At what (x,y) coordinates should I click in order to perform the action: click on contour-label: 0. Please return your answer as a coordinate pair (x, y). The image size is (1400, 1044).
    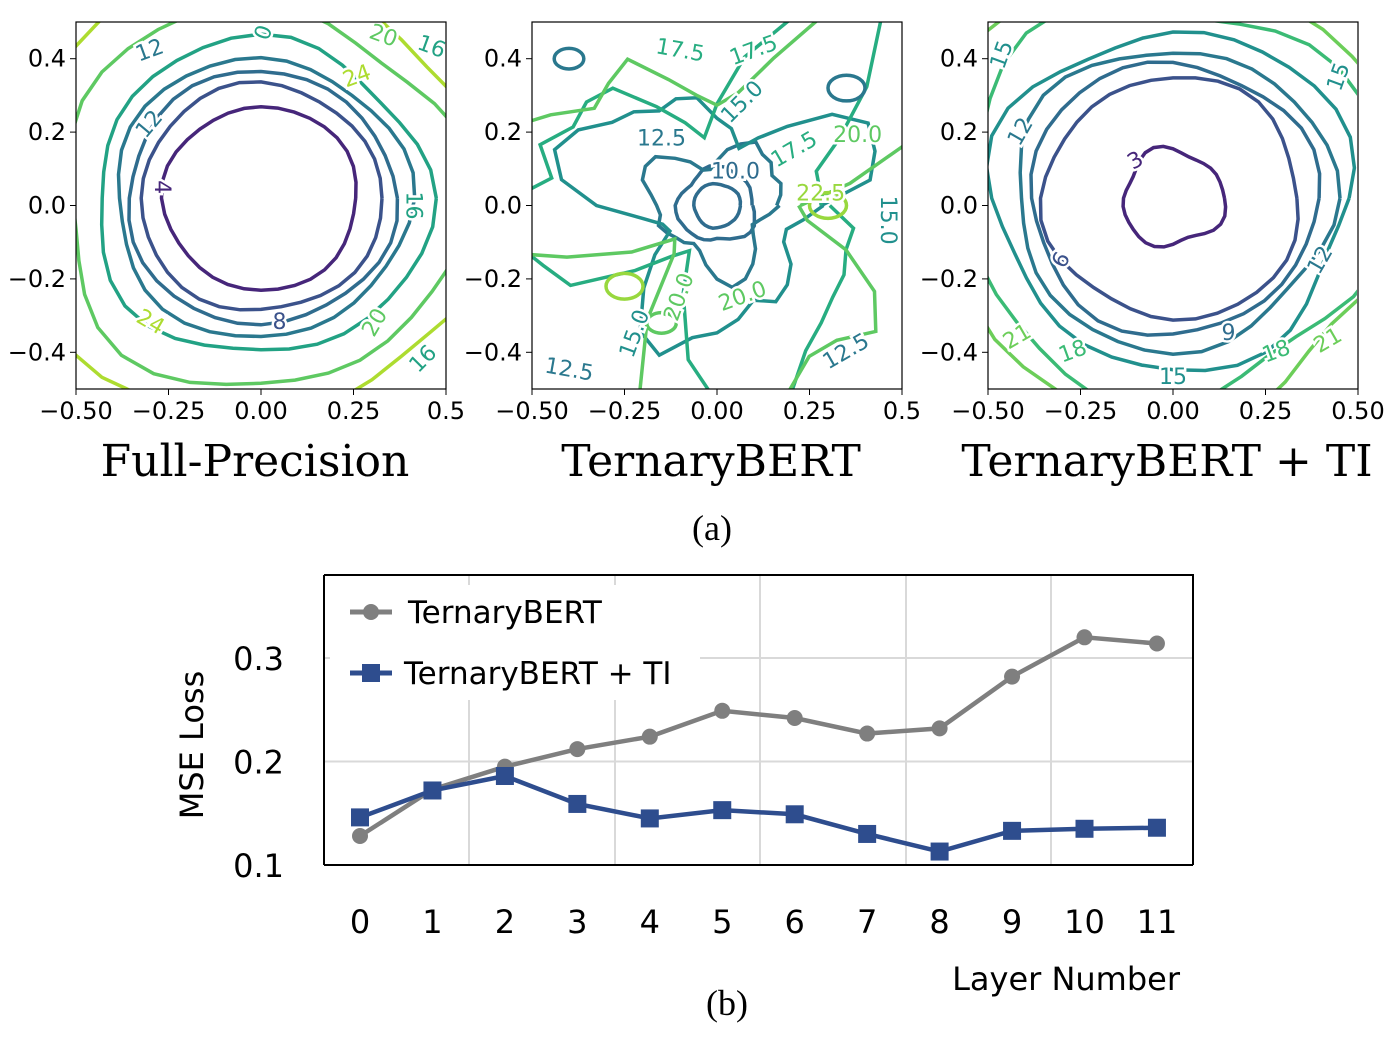
    Looking at the image, I should click on (264, 33).